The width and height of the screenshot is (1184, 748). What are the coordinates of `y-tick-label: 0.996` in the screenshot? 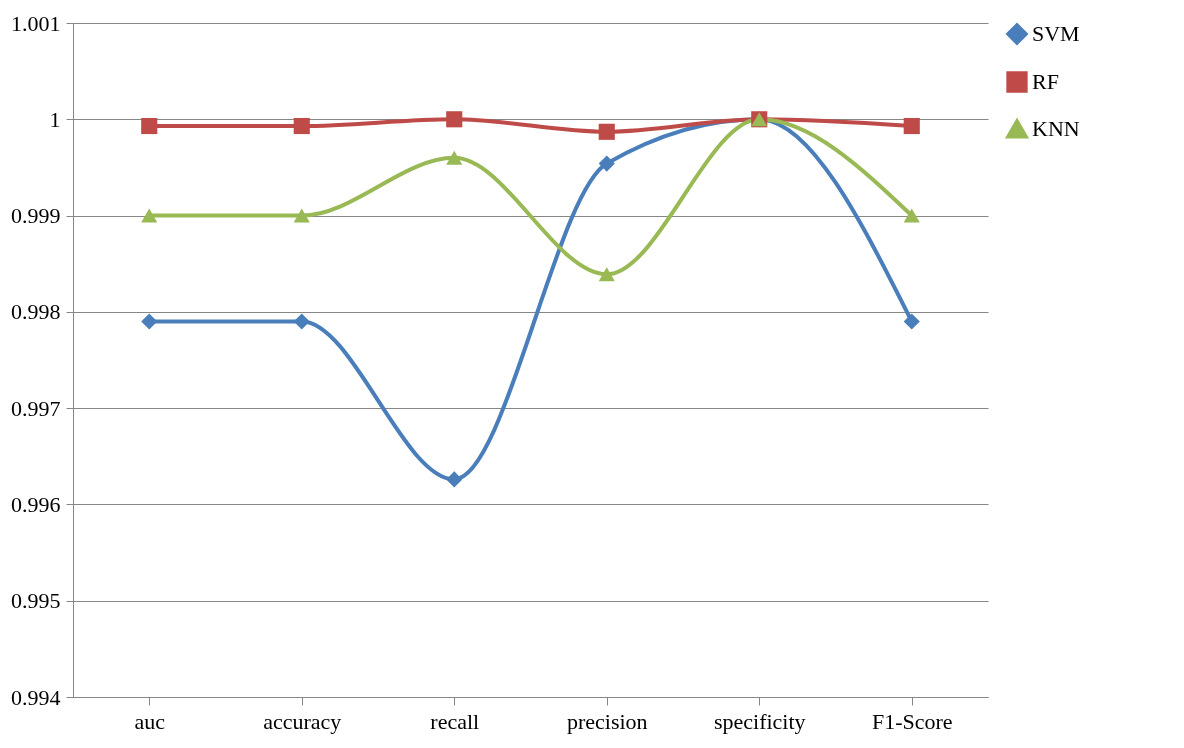 It's located at (36, 504).